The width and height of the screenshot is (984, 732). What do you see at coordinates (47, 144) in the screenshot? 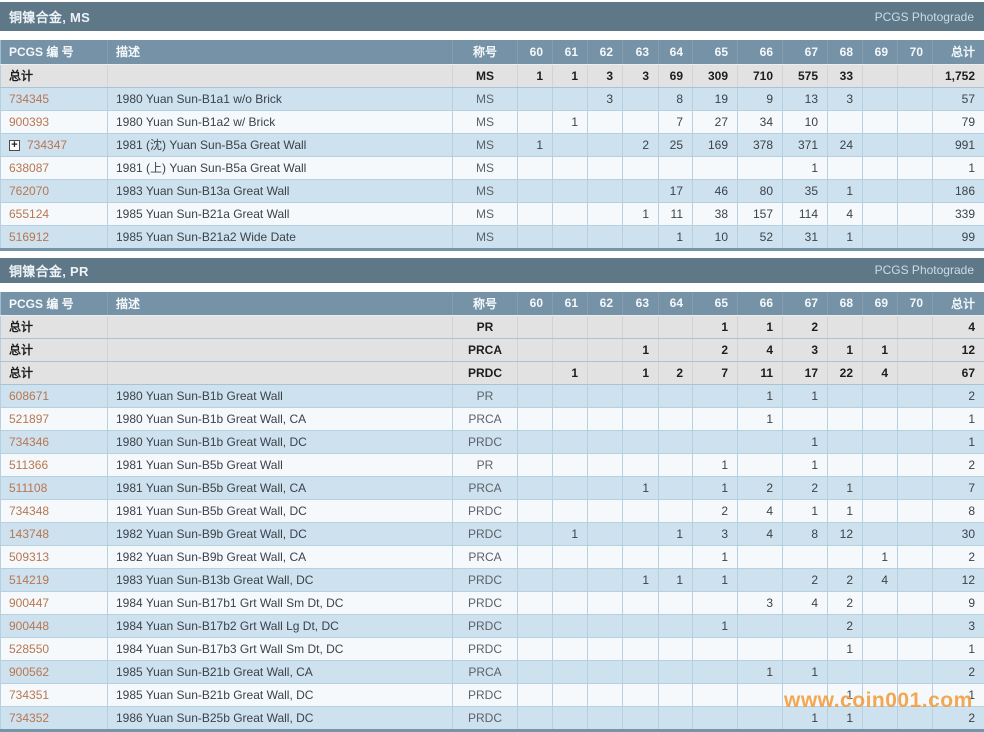
I see `pcgs-number-link: 734347` at bounding box center [47, 144].